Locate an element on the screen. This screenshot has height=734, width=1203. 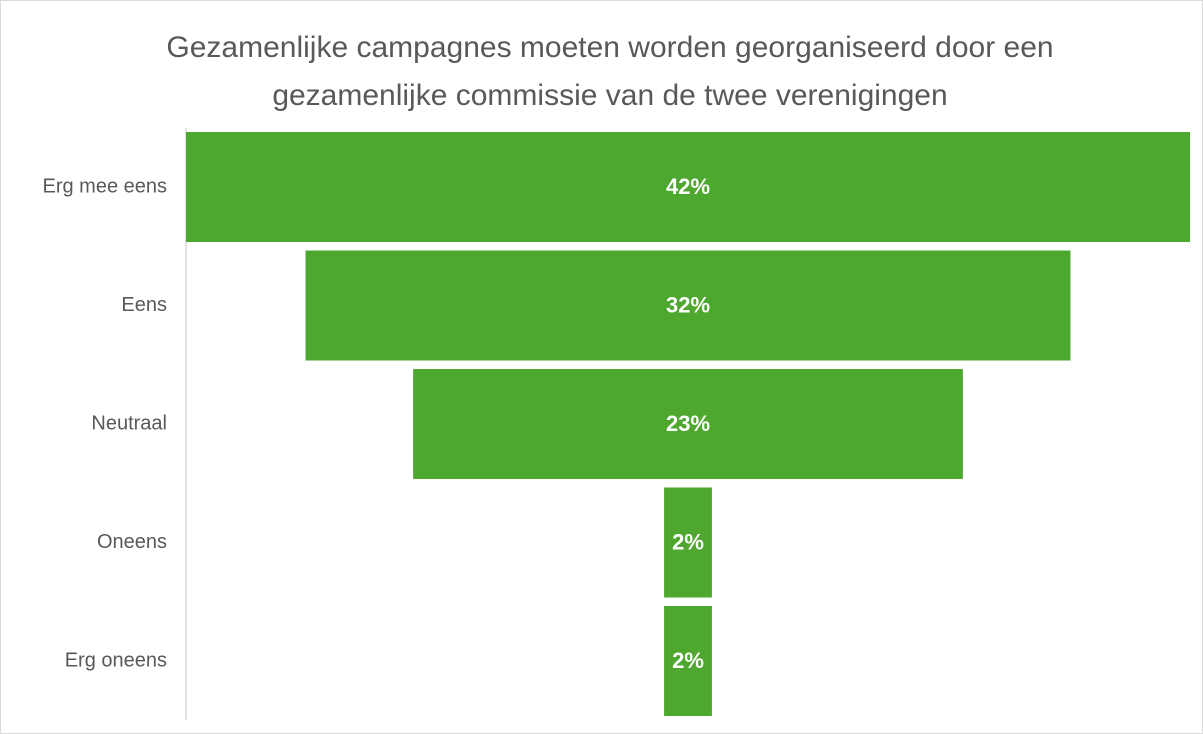
category-label: Eens is located at coordinates (144, 305).